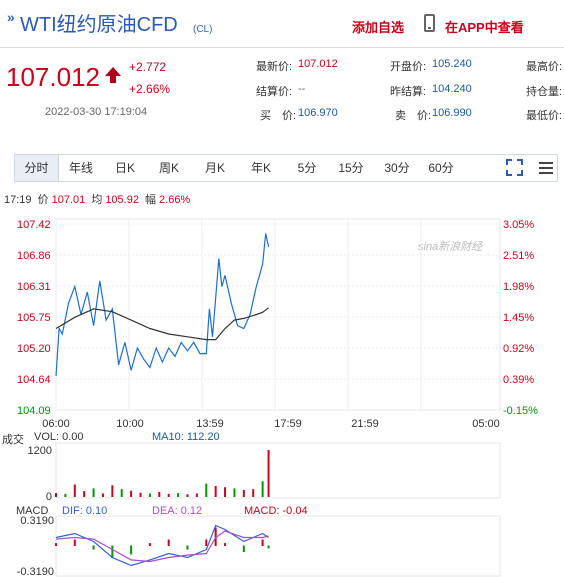 The width and height of the screenshot is (564, 577). Describe the element at coordinates (37, 168) in the screenshot. I see `tab-intraday: 分时` at that location.